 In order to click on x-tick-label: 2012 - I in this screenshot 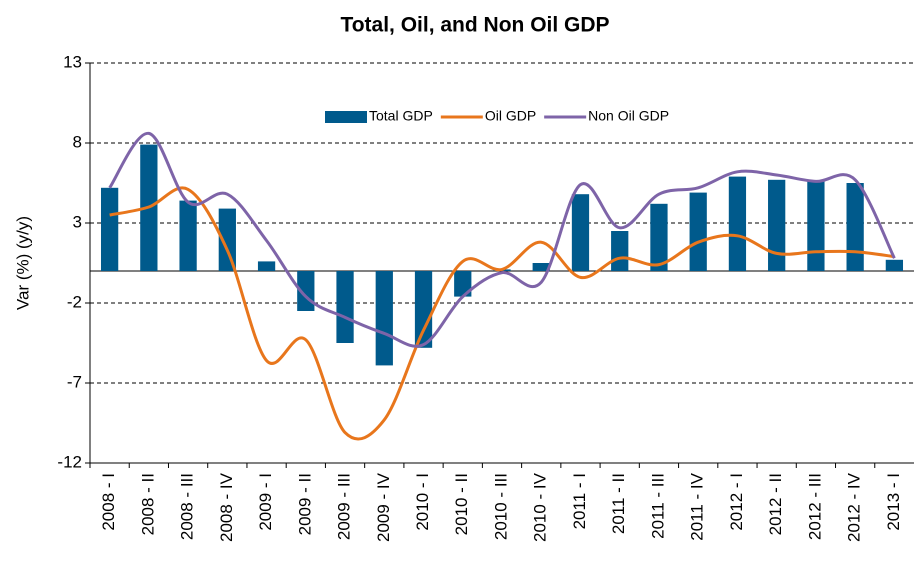, I will do `click(736, 502)`.